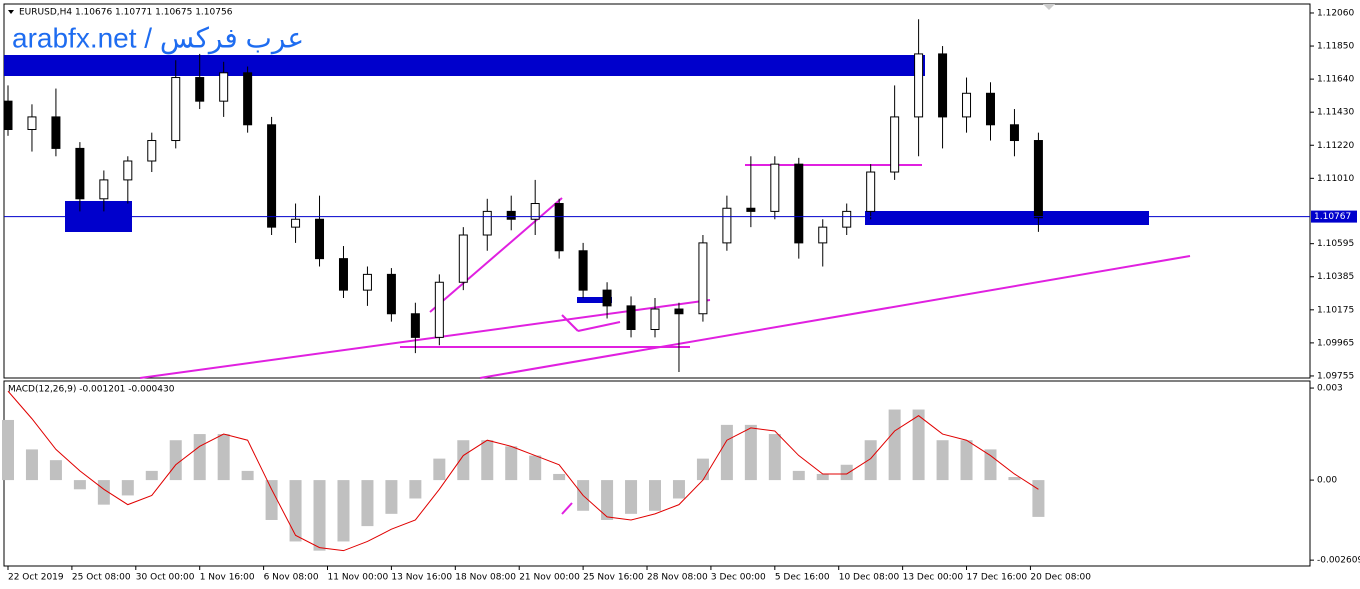 The image size is (1360, 589). What do you see at coordinates (485, 578) in the screenshot?
I see `x-tick-label: 18 Nov 08:00` at bounding box center [485, 578].